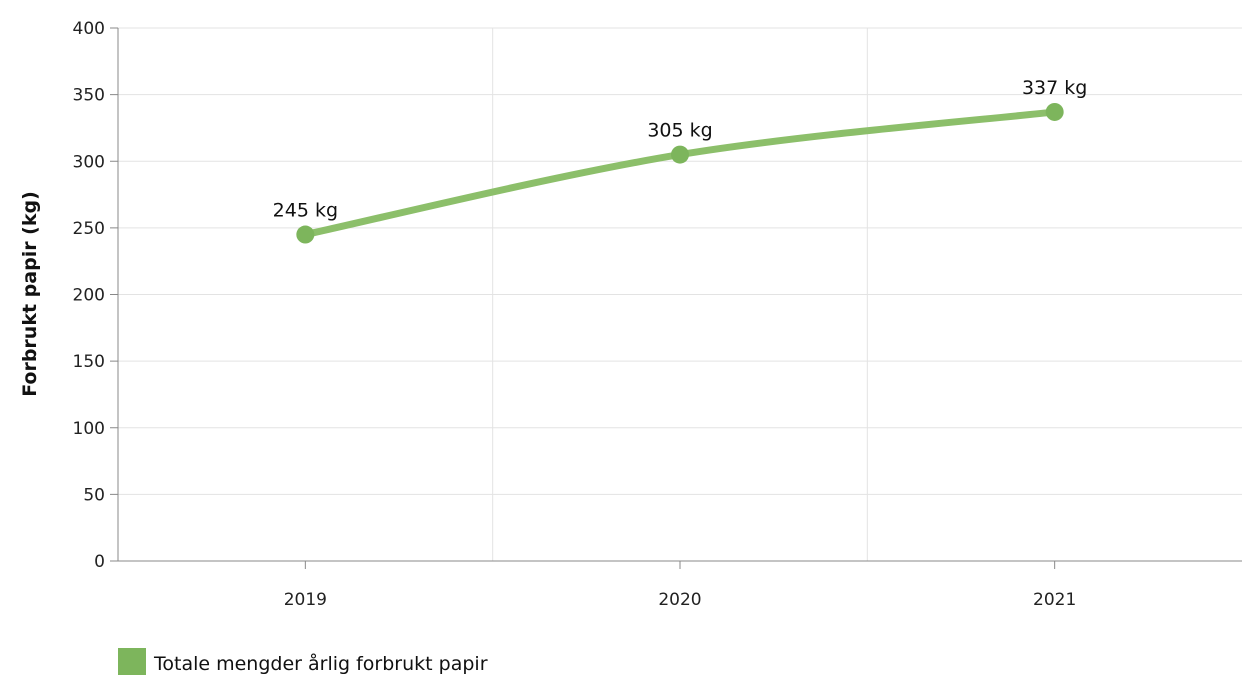 The width and height of the screenshot is (1242, 675). I want to click on x-tick-label: 2020, so click(679, 600).